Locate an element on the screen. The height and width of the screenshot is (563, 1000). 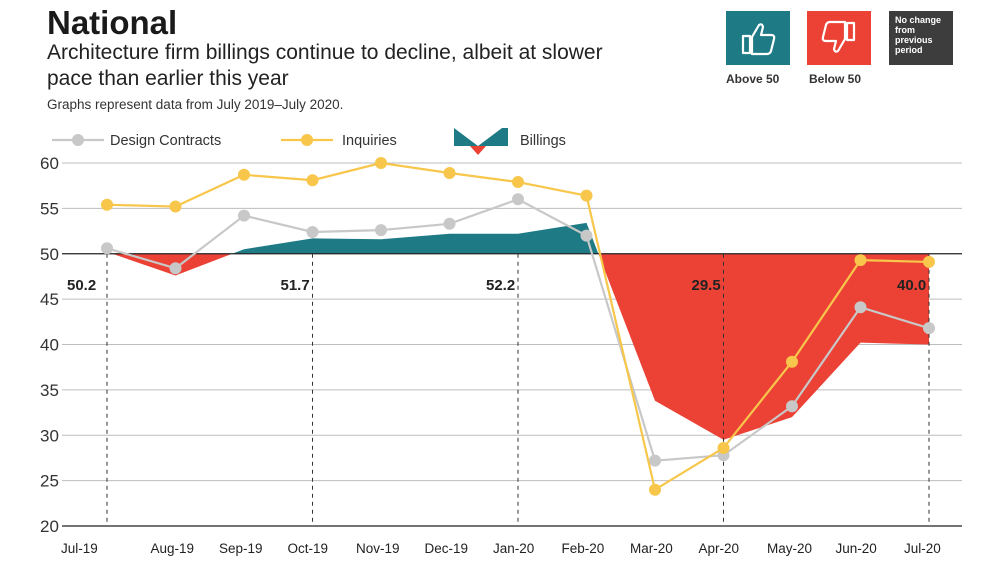
x-tick-label: Jul-20 is located at coordinates (922, 548).